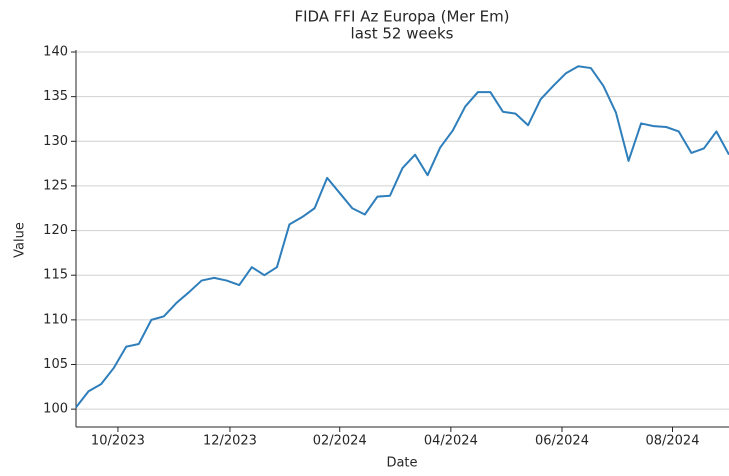 This screenshot has height=476, width=729. I want to click on x-tick-label: 04/2024, so click(451, 441).